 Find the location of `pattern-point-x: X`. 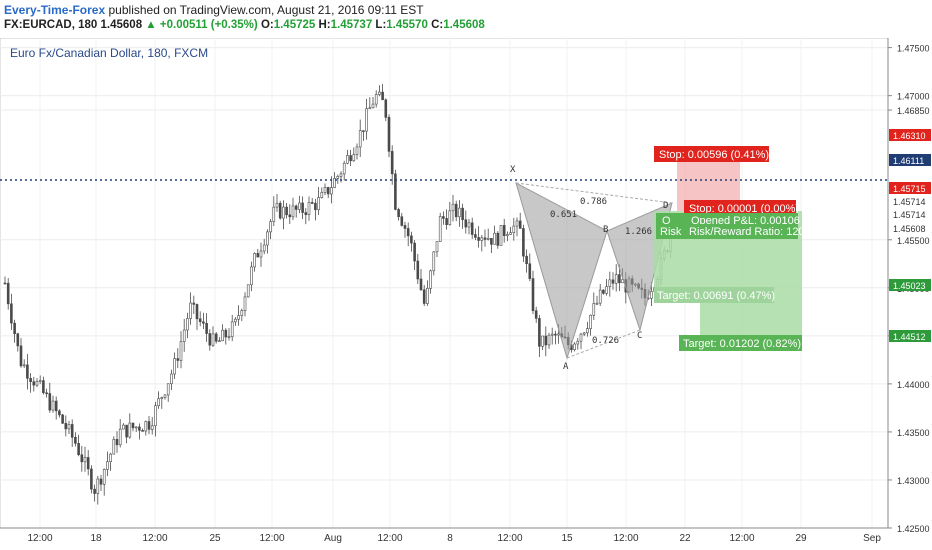

pattern-point-x: X is located at coordinates (513, 170).